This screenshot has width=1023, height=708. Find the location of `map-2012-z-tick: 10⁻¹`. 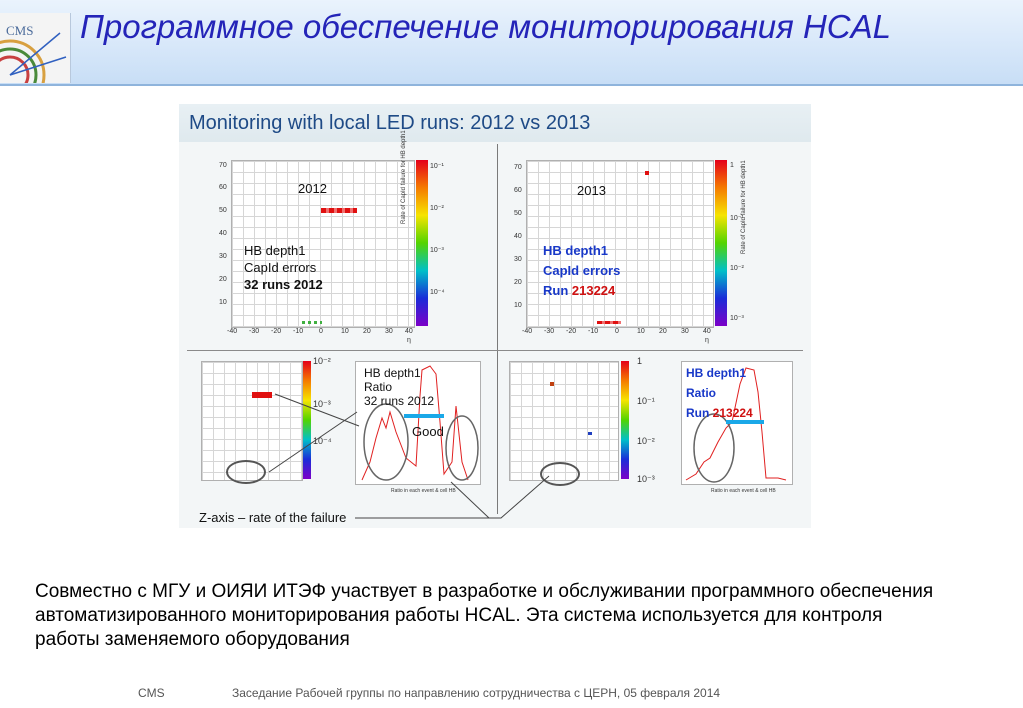

map-2012-z-tick: 10⁻¹ is located at coordinates (437, 166).